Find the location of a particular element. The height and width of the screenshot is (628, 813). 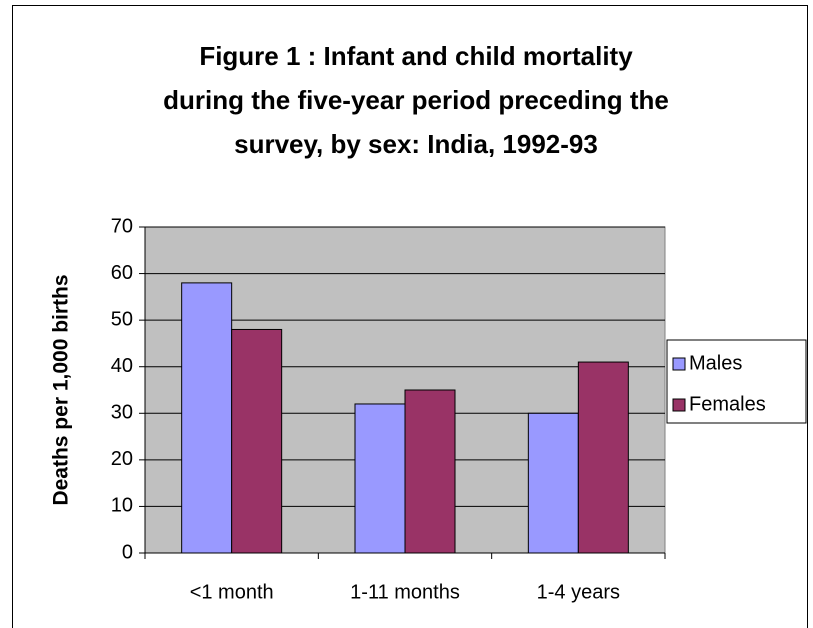

y-tick-label: 70 is located at coordinates (122, 226).